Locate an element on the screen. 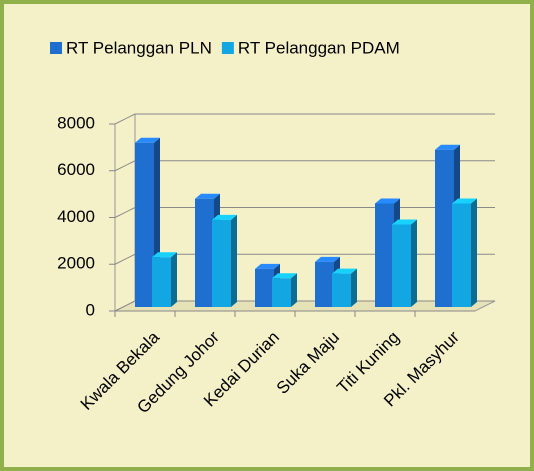 This screenshot has height=471, width=534. y-tick-label: 4000 is located at coordinates (76, 216).